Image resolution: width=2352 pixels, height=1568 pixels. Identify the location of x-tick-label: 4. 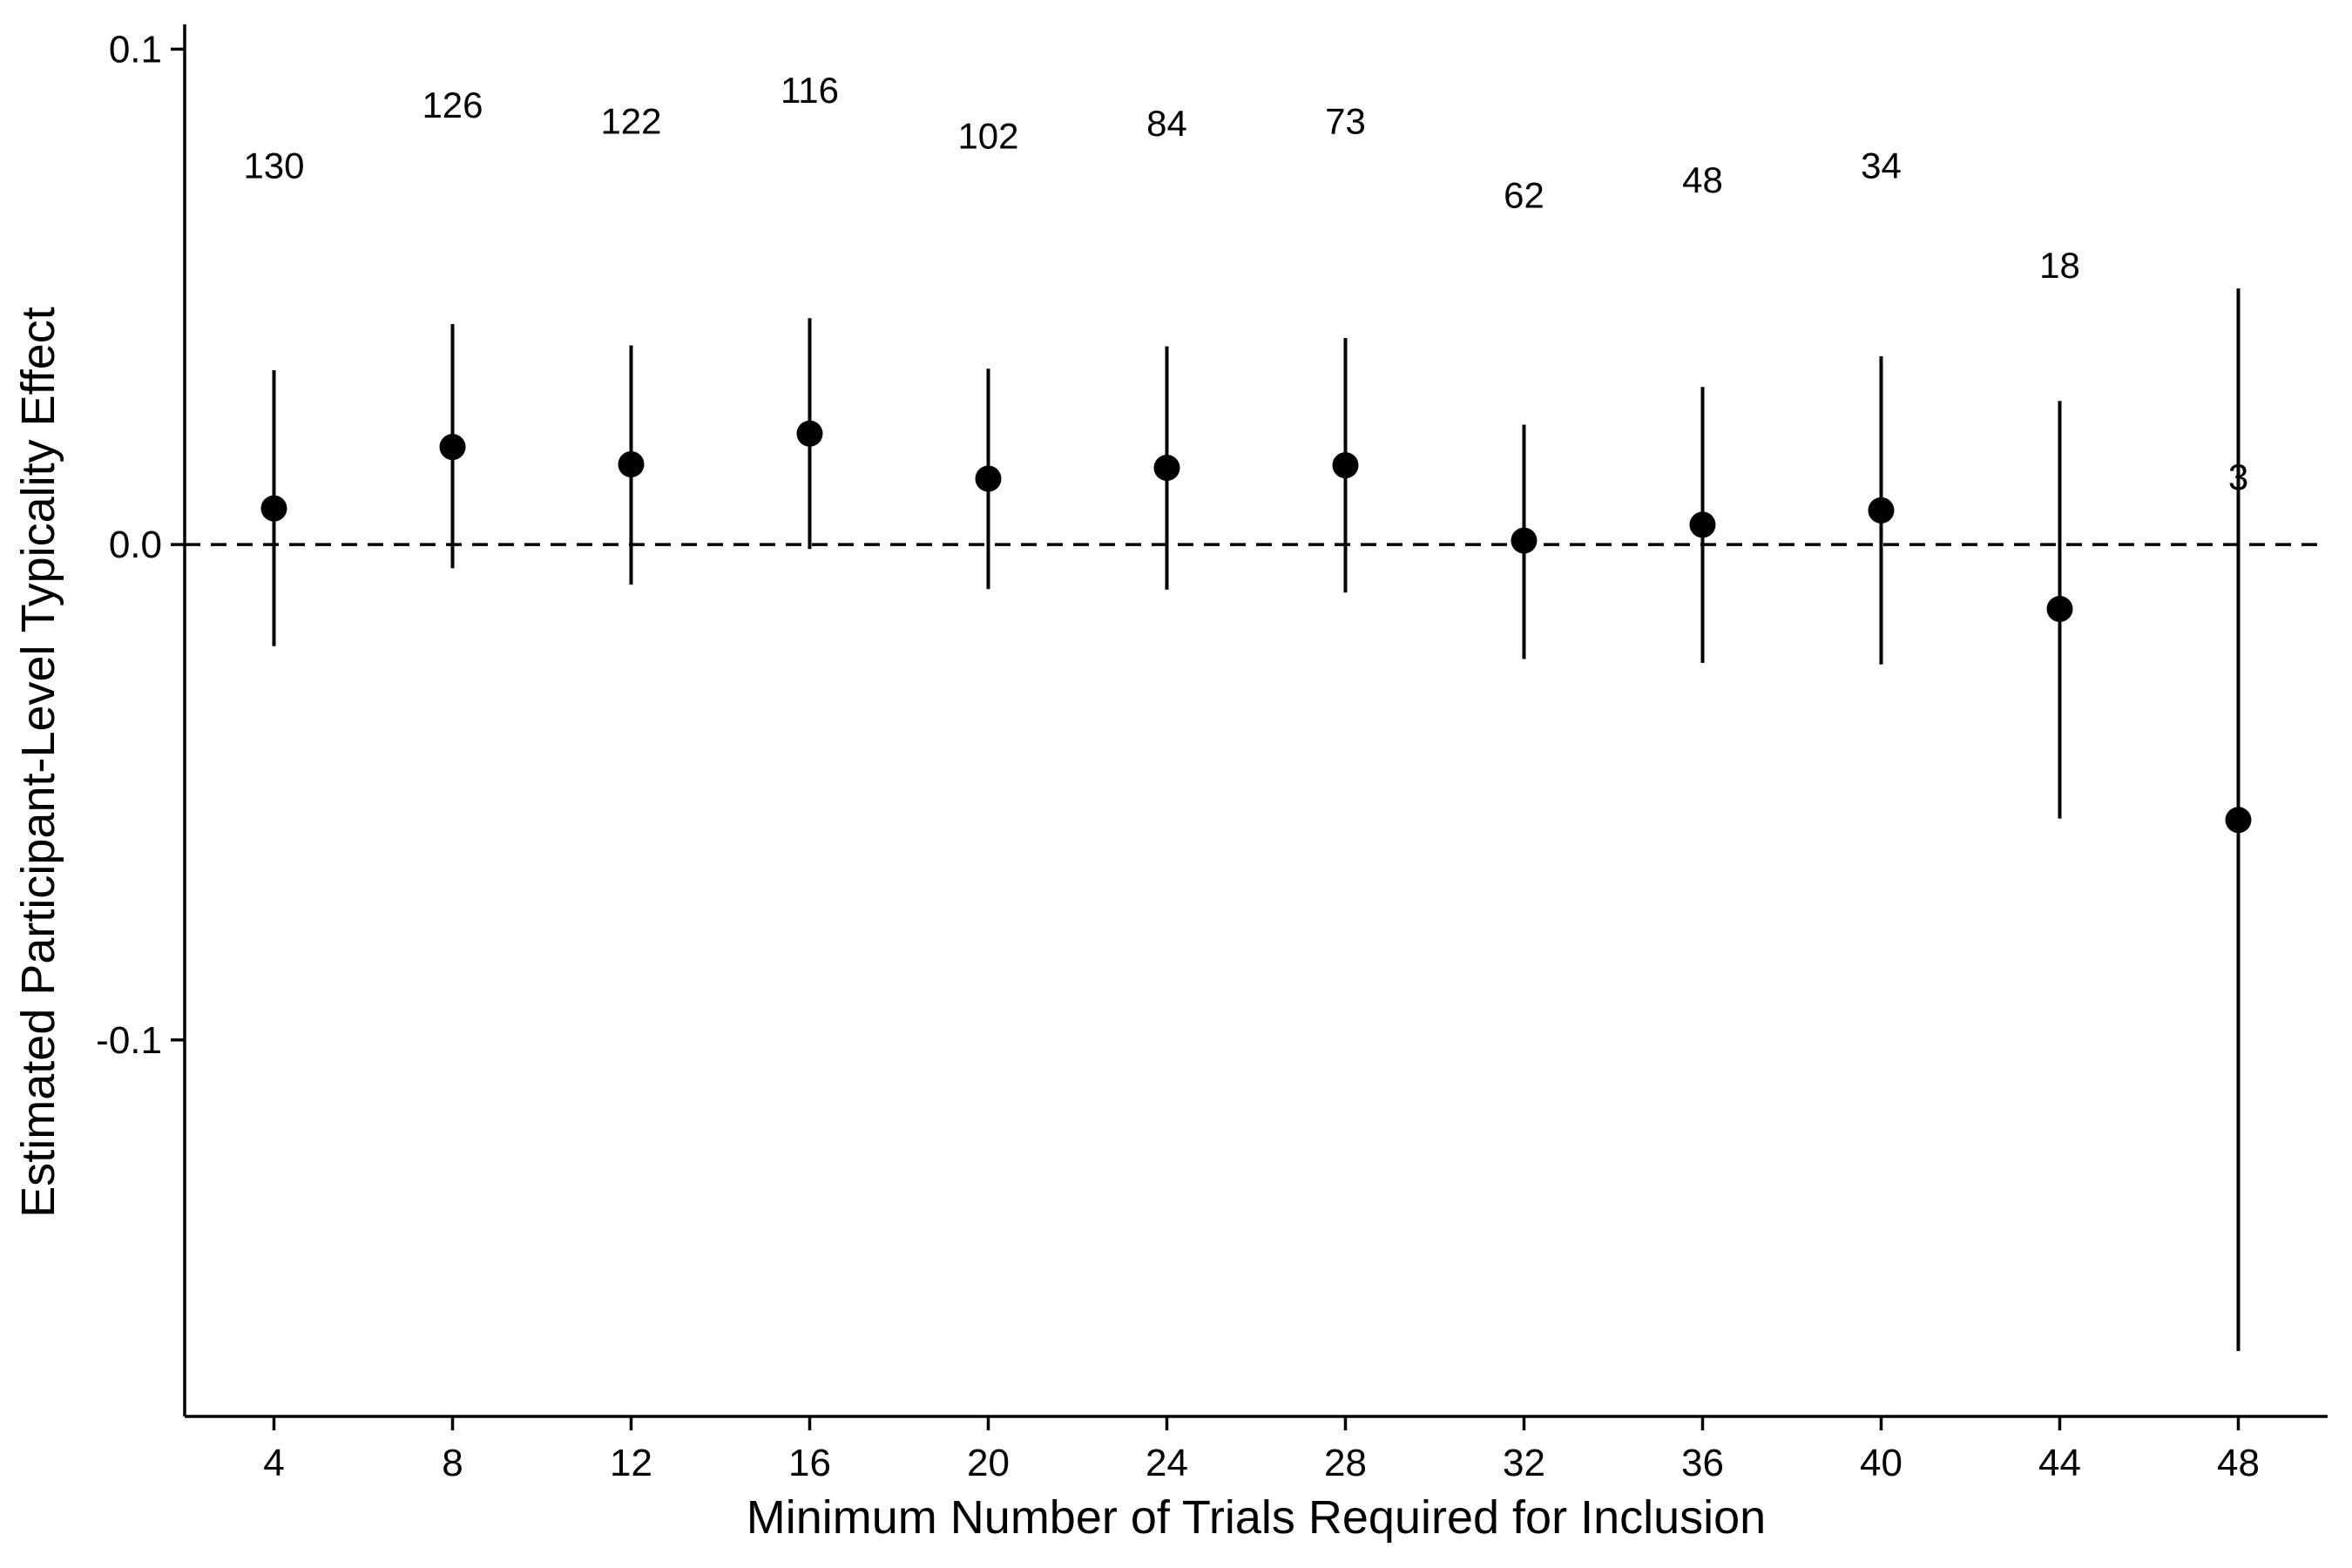
(273, 1463).